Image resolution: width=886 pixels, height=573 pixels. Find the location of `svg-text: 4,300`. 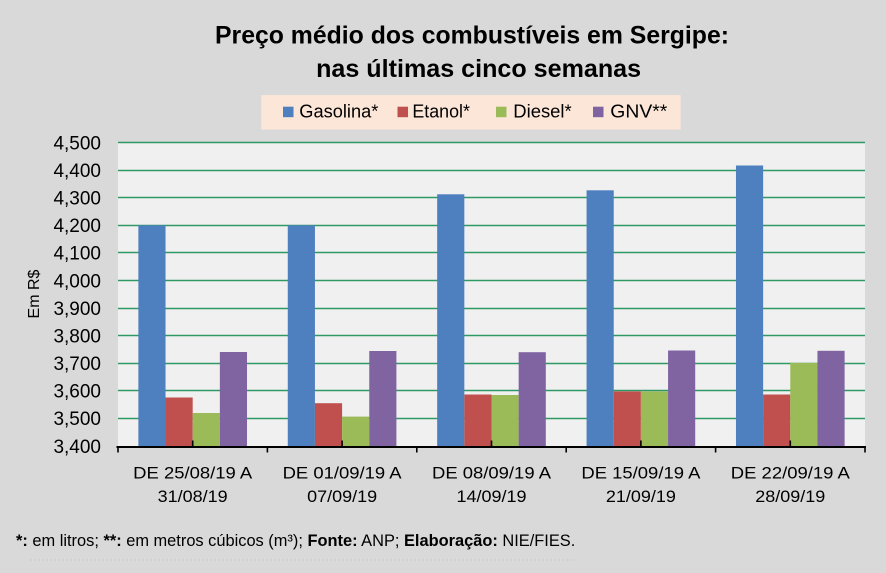

svg-text: 4,300 is located at coordinates (77, 199).